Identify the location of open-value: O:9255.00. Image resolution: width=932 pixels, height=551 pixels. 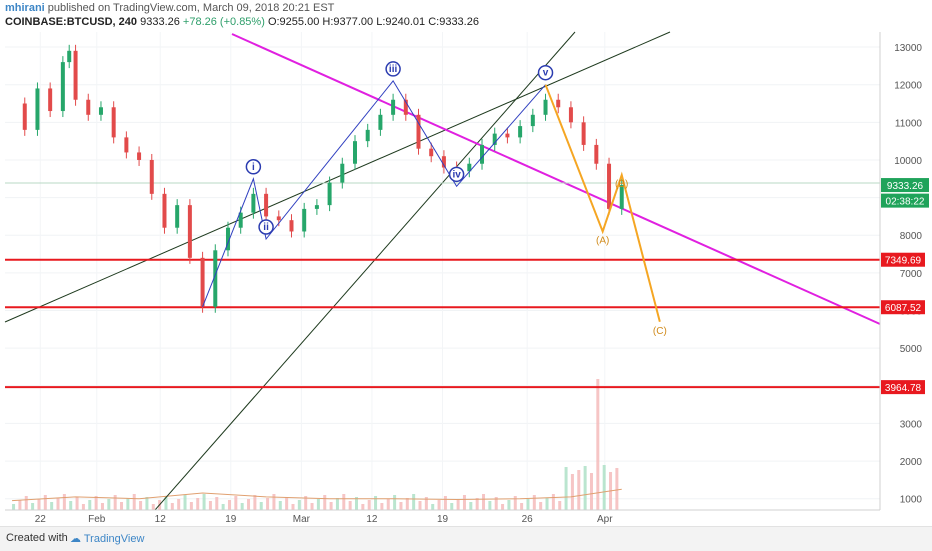
(293, 22).